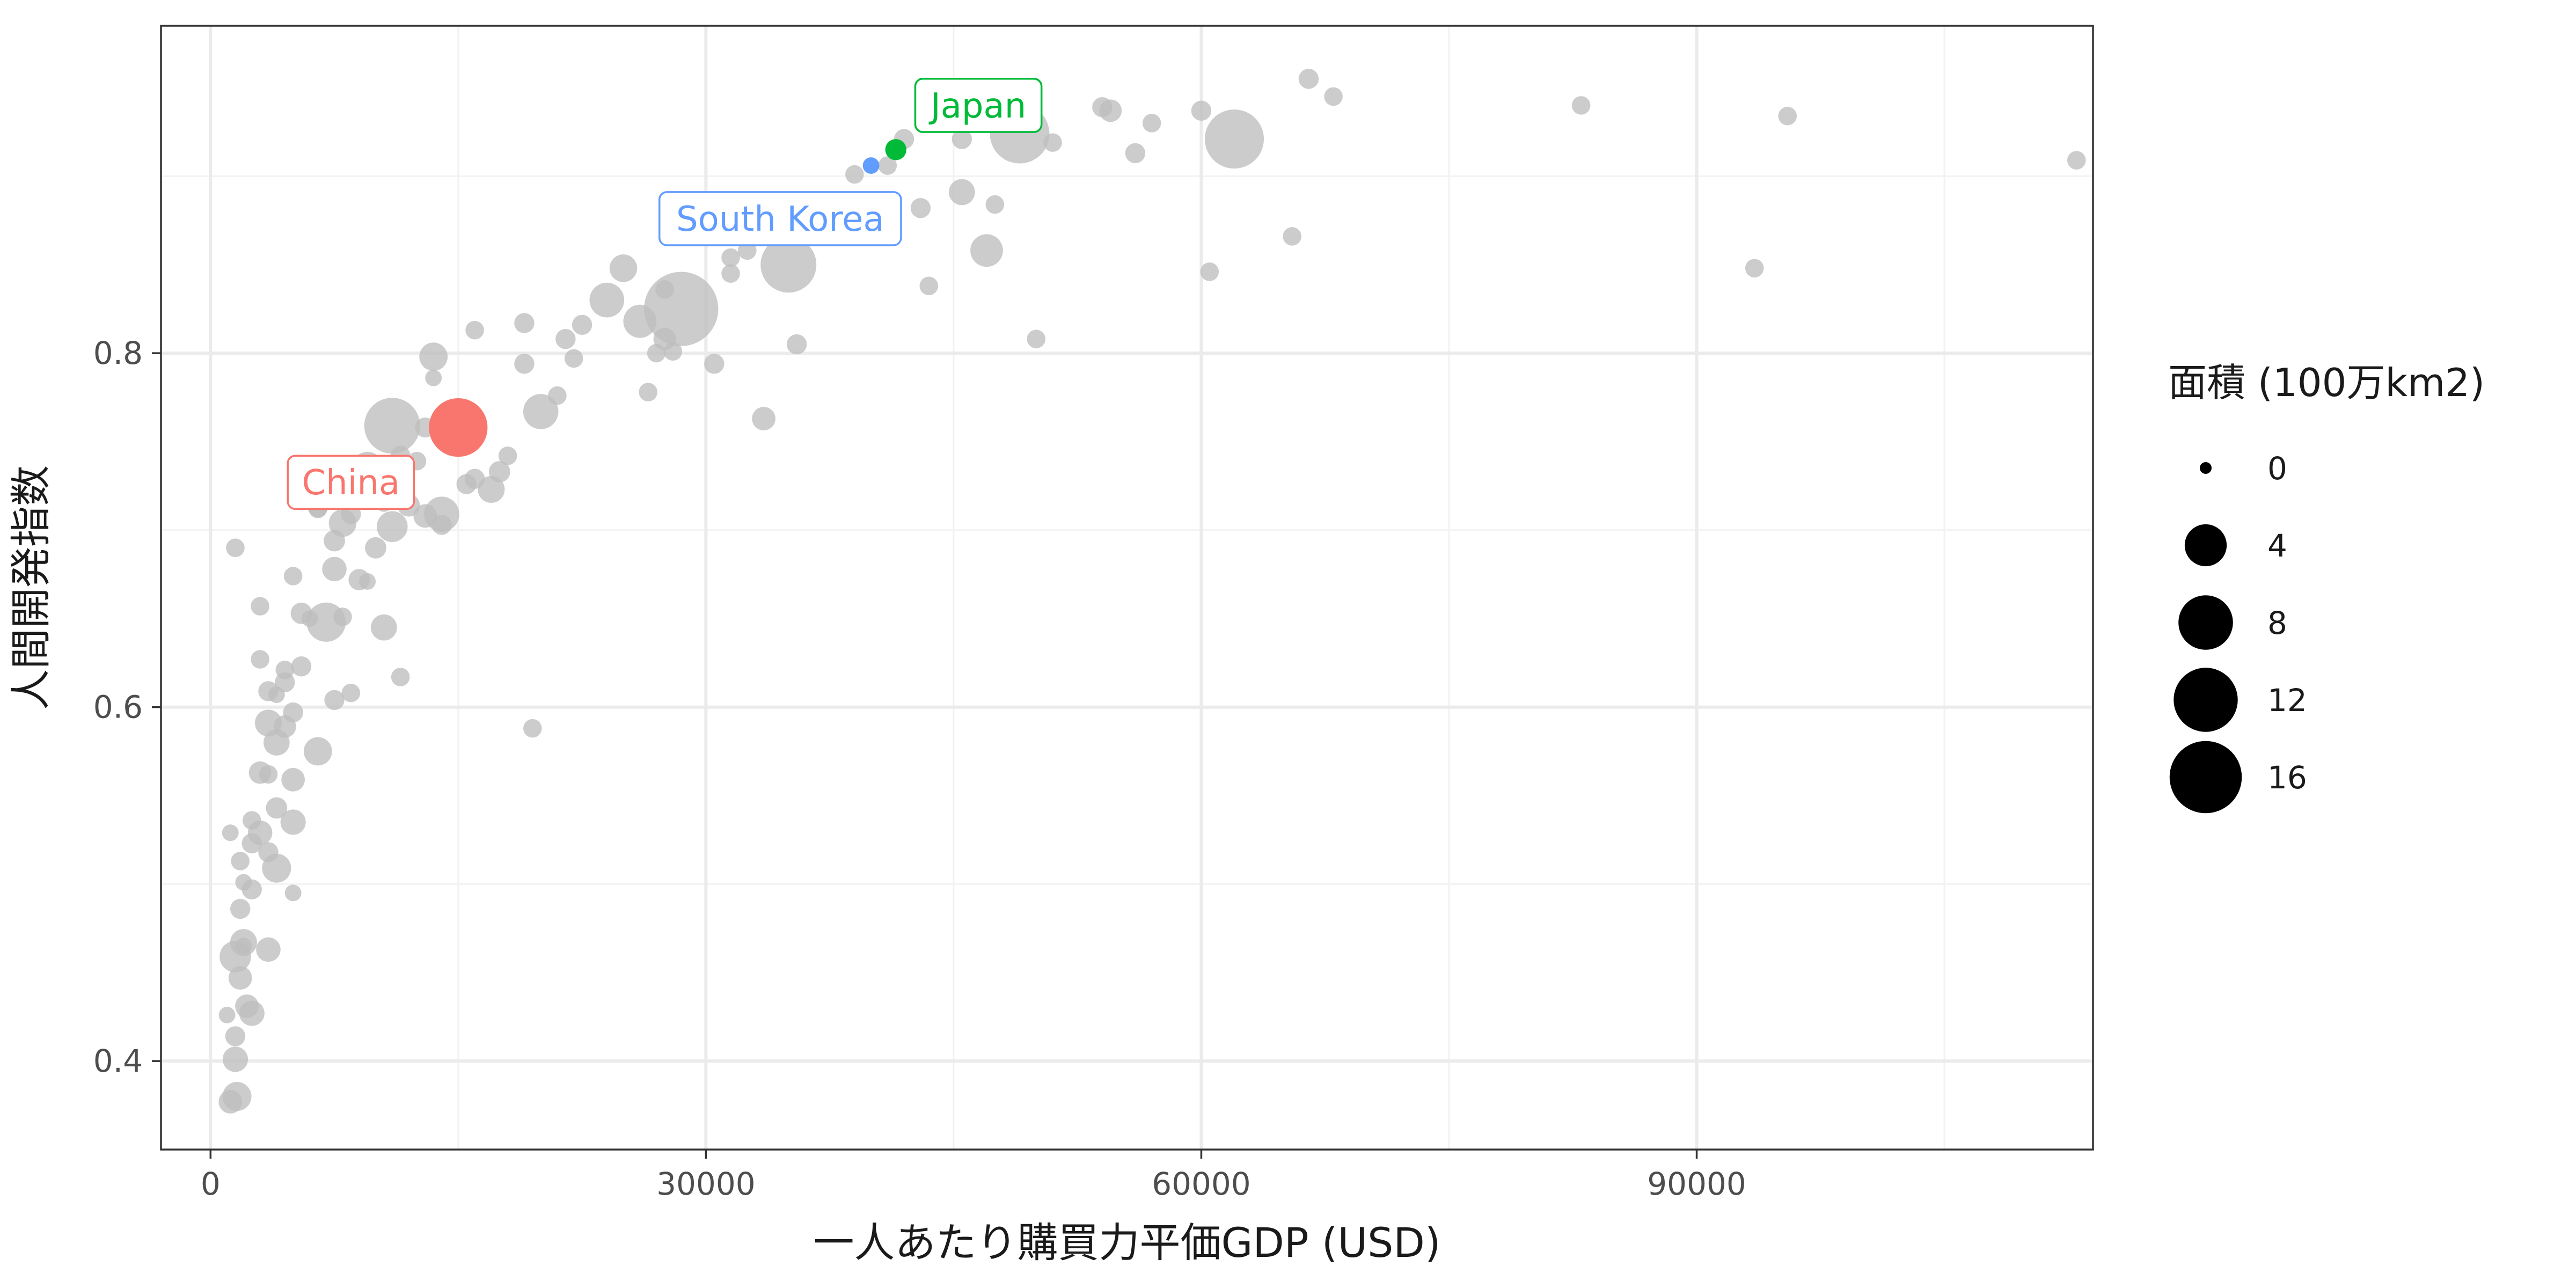 The image size is (2576, 1288). I want to click on highlight-label: South Korea, so click(780, 219).